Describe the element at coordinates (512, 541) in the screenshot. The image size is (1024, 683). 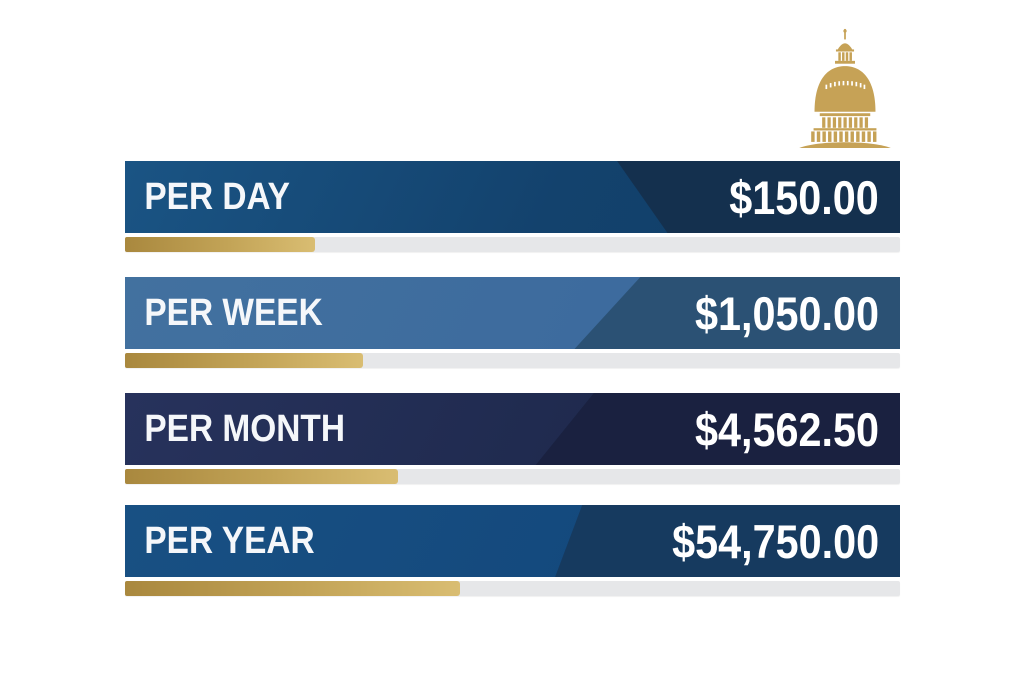
I see `rate-bar-per-year: PER YEAR $54,750.00` at that location.